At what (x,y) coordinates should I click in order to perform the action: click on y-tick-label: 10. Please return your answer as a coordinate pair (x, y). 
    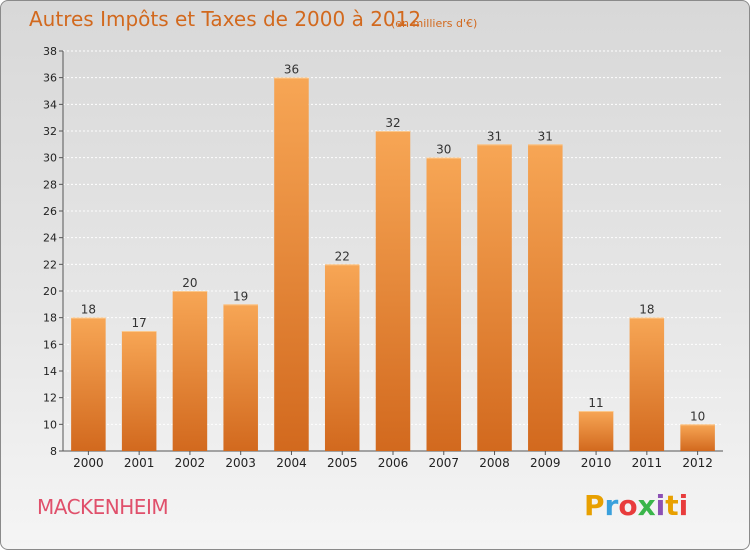
    Looking at the image, I should click on (50, 424).